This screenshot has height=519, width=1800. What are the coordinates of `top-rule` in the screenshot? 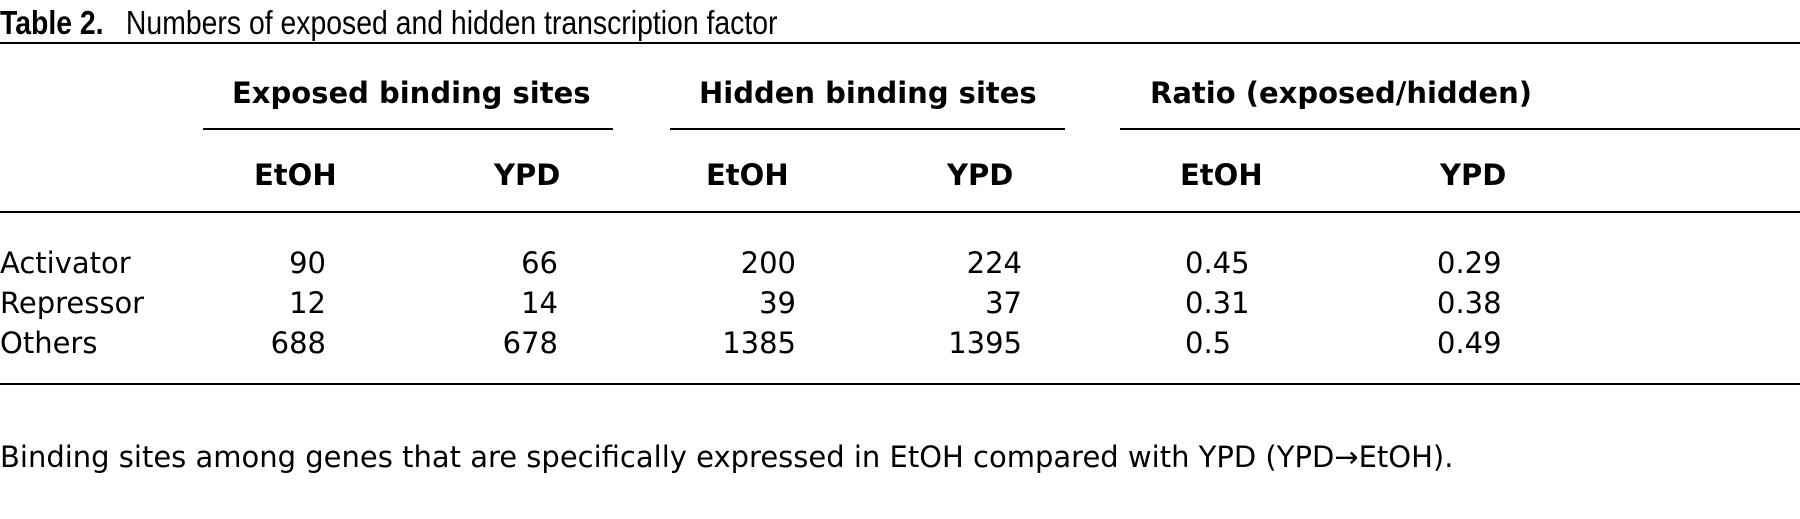 It's located at (900, 43).